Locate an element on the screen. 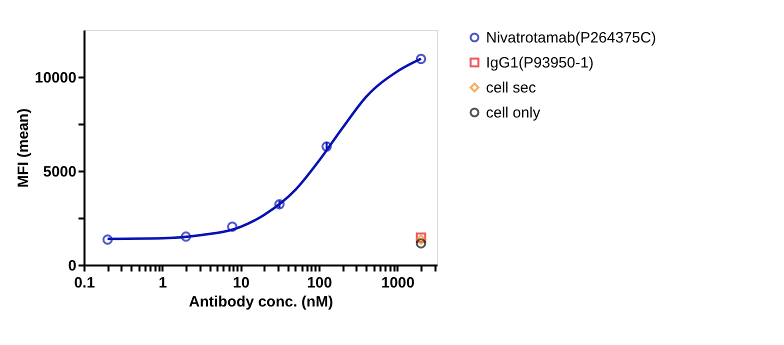  x-axis-title: Antibody conc. (nM) is located at coordinates (261, 302).